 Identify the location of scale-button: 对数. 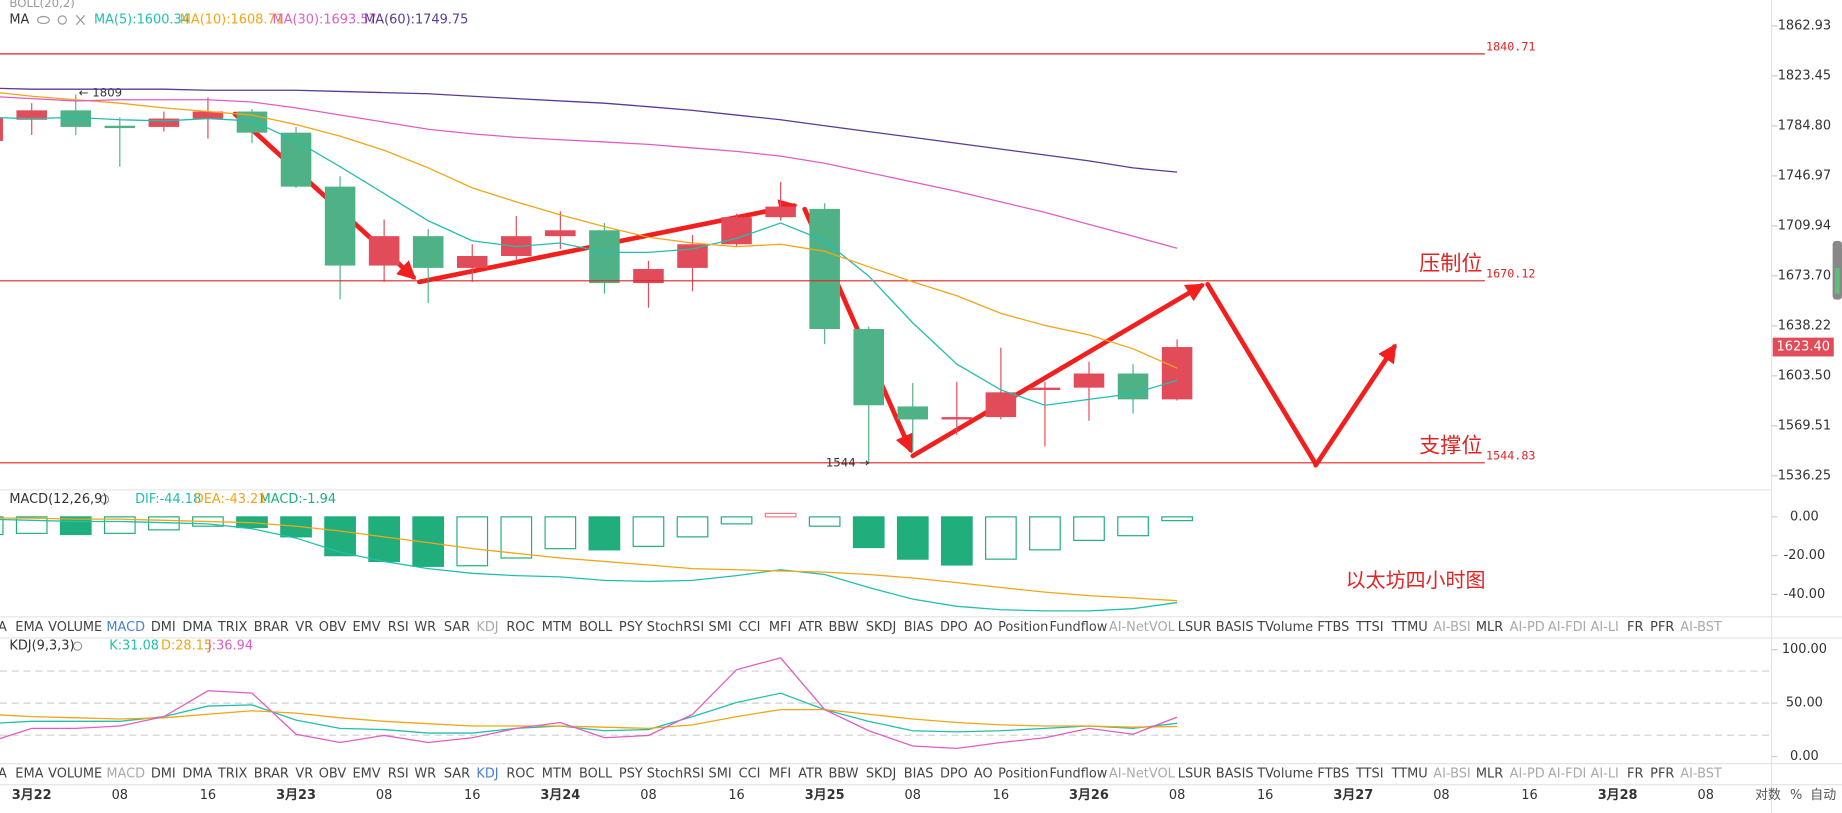
(1768, 795).